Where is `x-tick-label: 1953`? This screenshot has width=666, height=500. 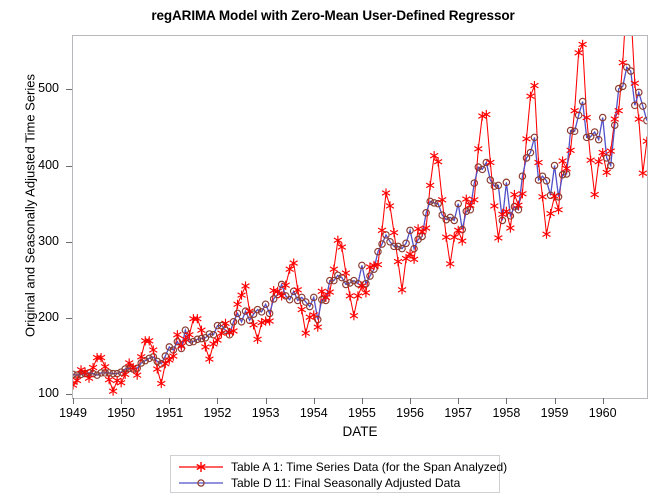
x-tick-label: 1953 is located at coordinates (265, 413).